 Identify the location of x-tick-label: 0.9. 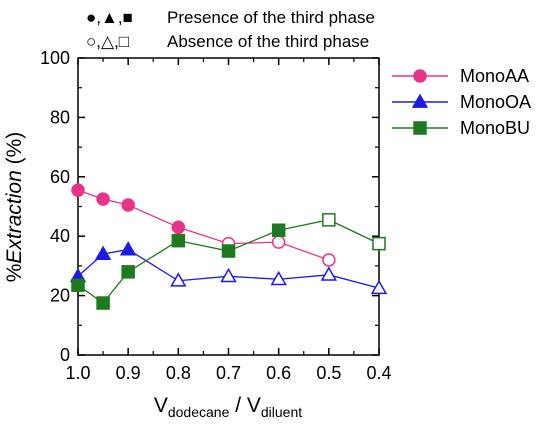
(128, 373).